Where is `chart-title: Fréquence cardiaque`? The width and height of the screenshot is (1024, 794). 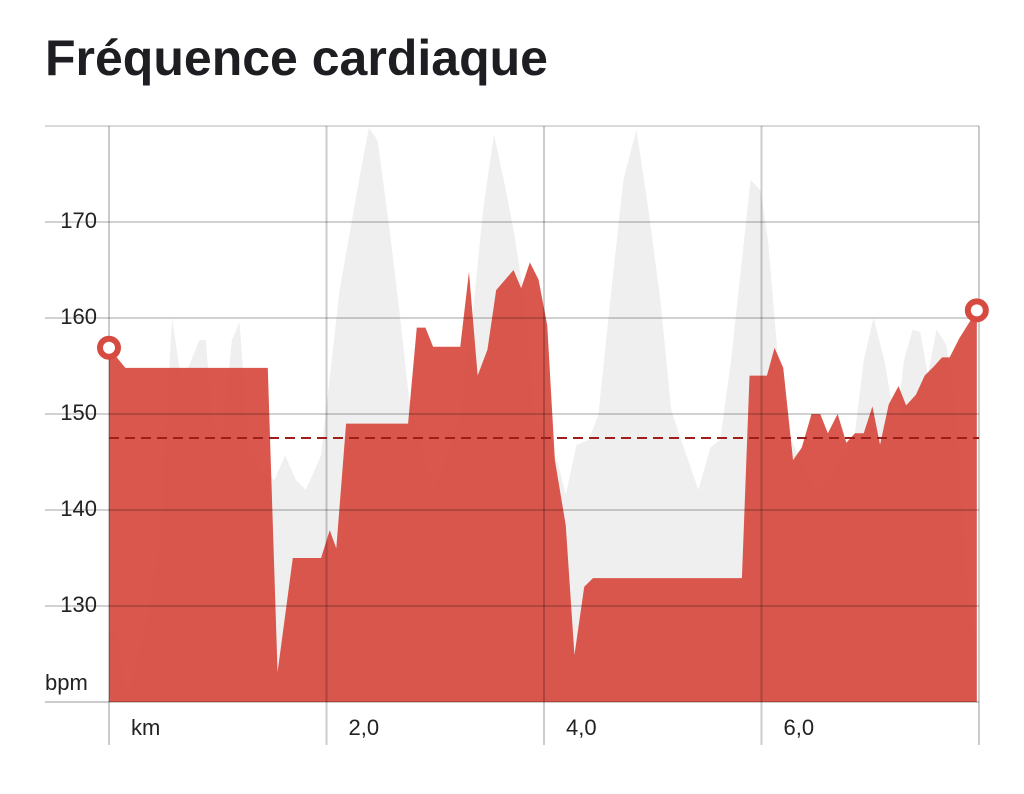 chart-title: Fréquence cardiaque is located at coordinates (296, 58).